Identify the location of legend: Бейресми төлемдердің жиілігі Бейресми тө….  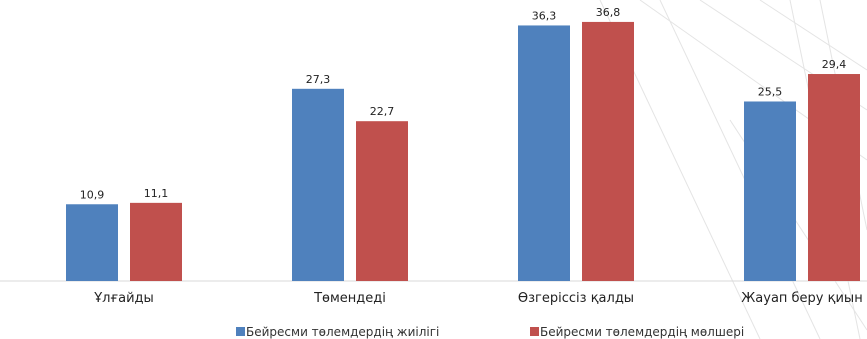
(490, 332).